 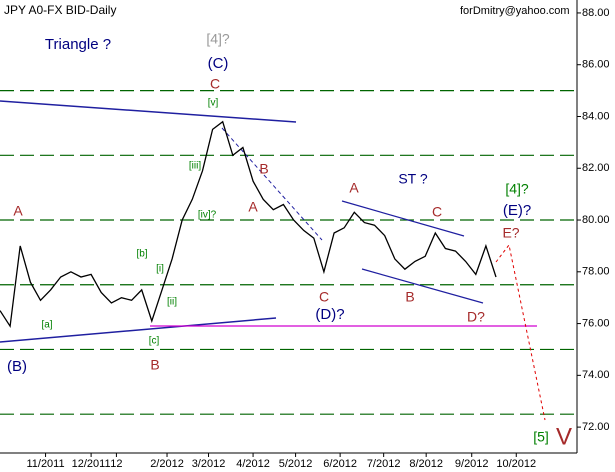 I want to click on y-tick-label: 84.00, so click(x=596, y=116).